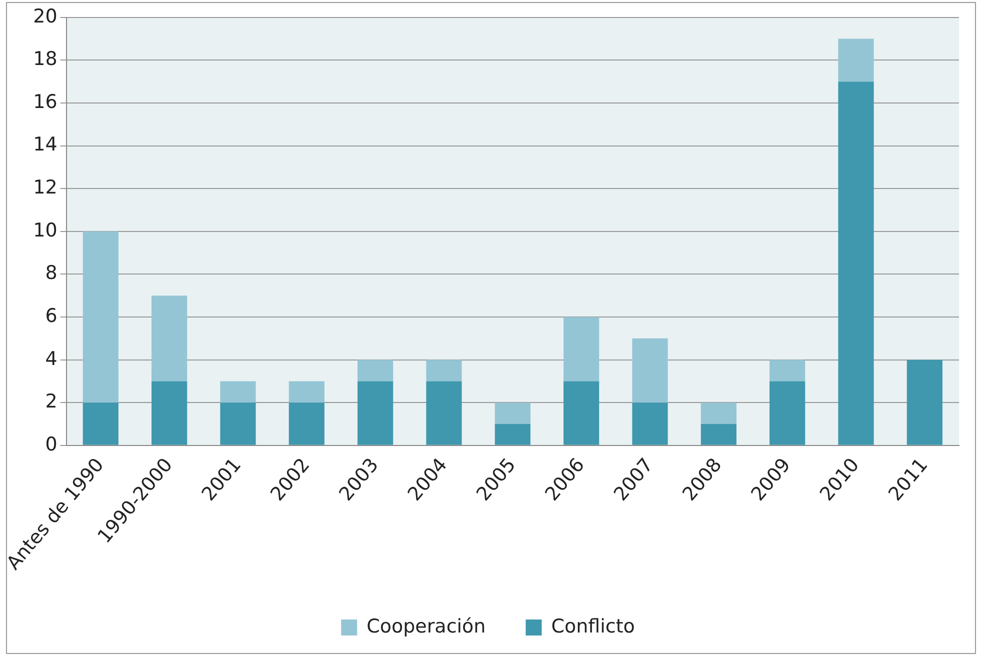  What do you see at coordinates (51, 273) in the screenshot?
I see `y-tick-label: 8` at bounding box center [51, 273].